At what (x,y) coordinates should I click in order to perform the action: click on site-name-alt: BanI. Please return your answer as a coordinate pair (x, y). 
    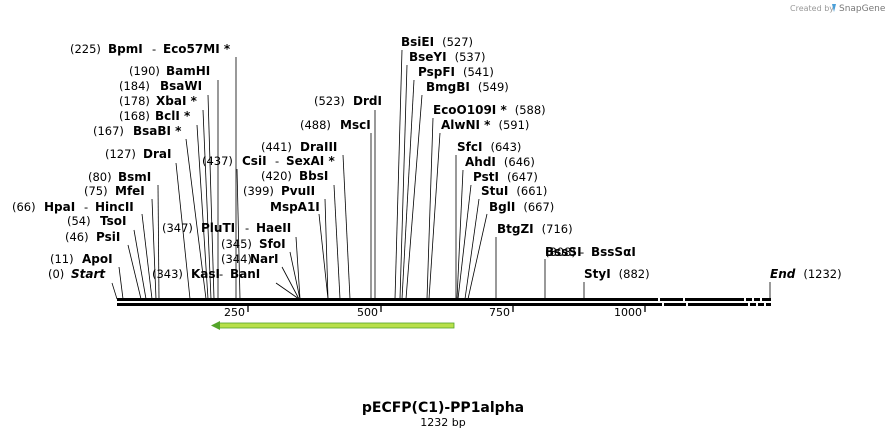
    Looking at the image, I should click on (245, 274).